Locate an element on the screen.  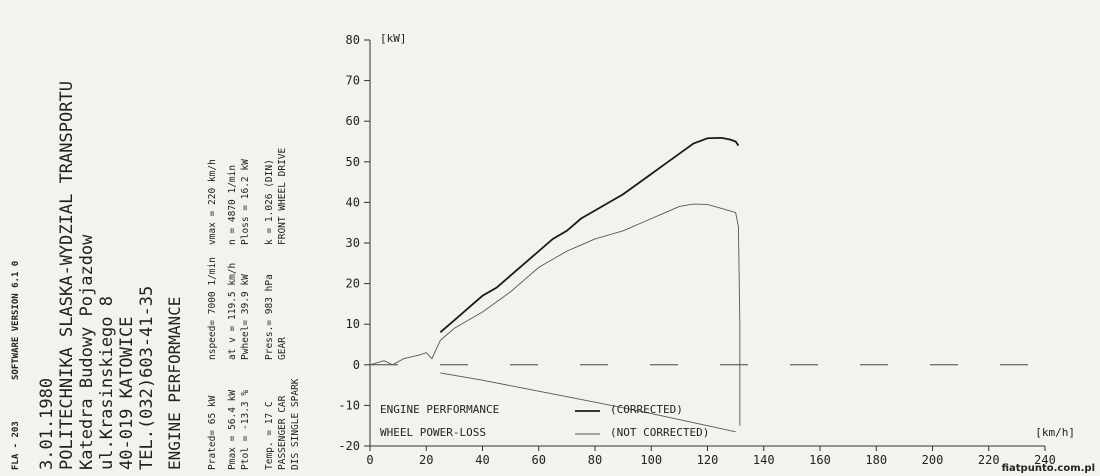
x-tick-label: 20 is located at coordinates (426, 460).